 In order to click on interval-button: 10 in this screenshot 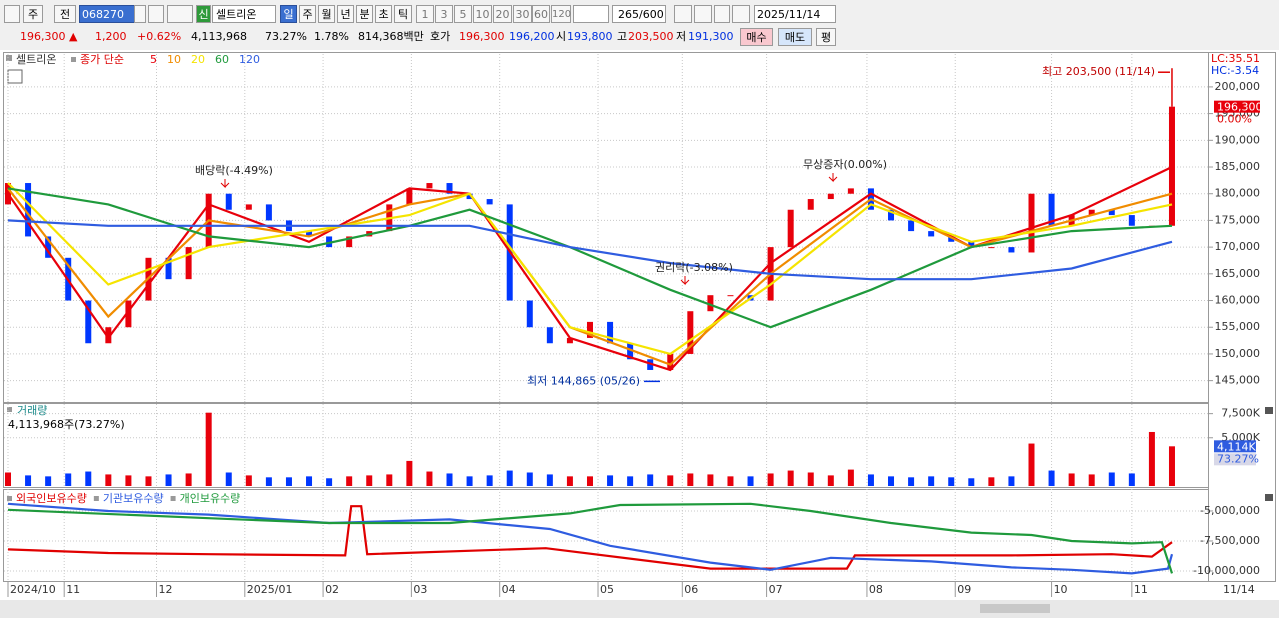, I will do `click(482, 14)`.